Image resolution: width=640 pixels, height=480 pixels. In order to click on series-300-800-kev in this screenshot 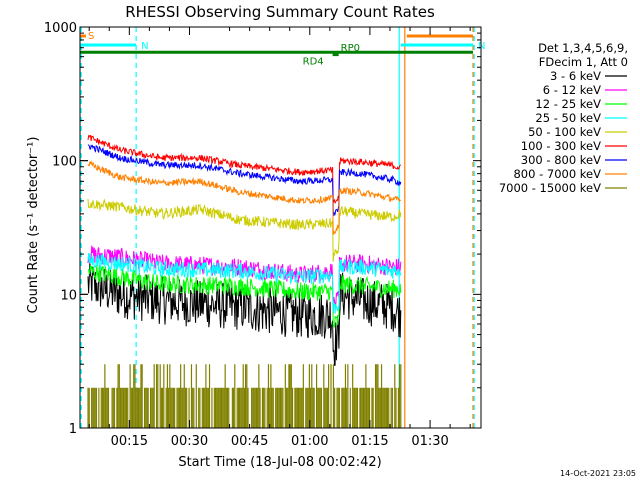, I will do `click(244, 180)`.